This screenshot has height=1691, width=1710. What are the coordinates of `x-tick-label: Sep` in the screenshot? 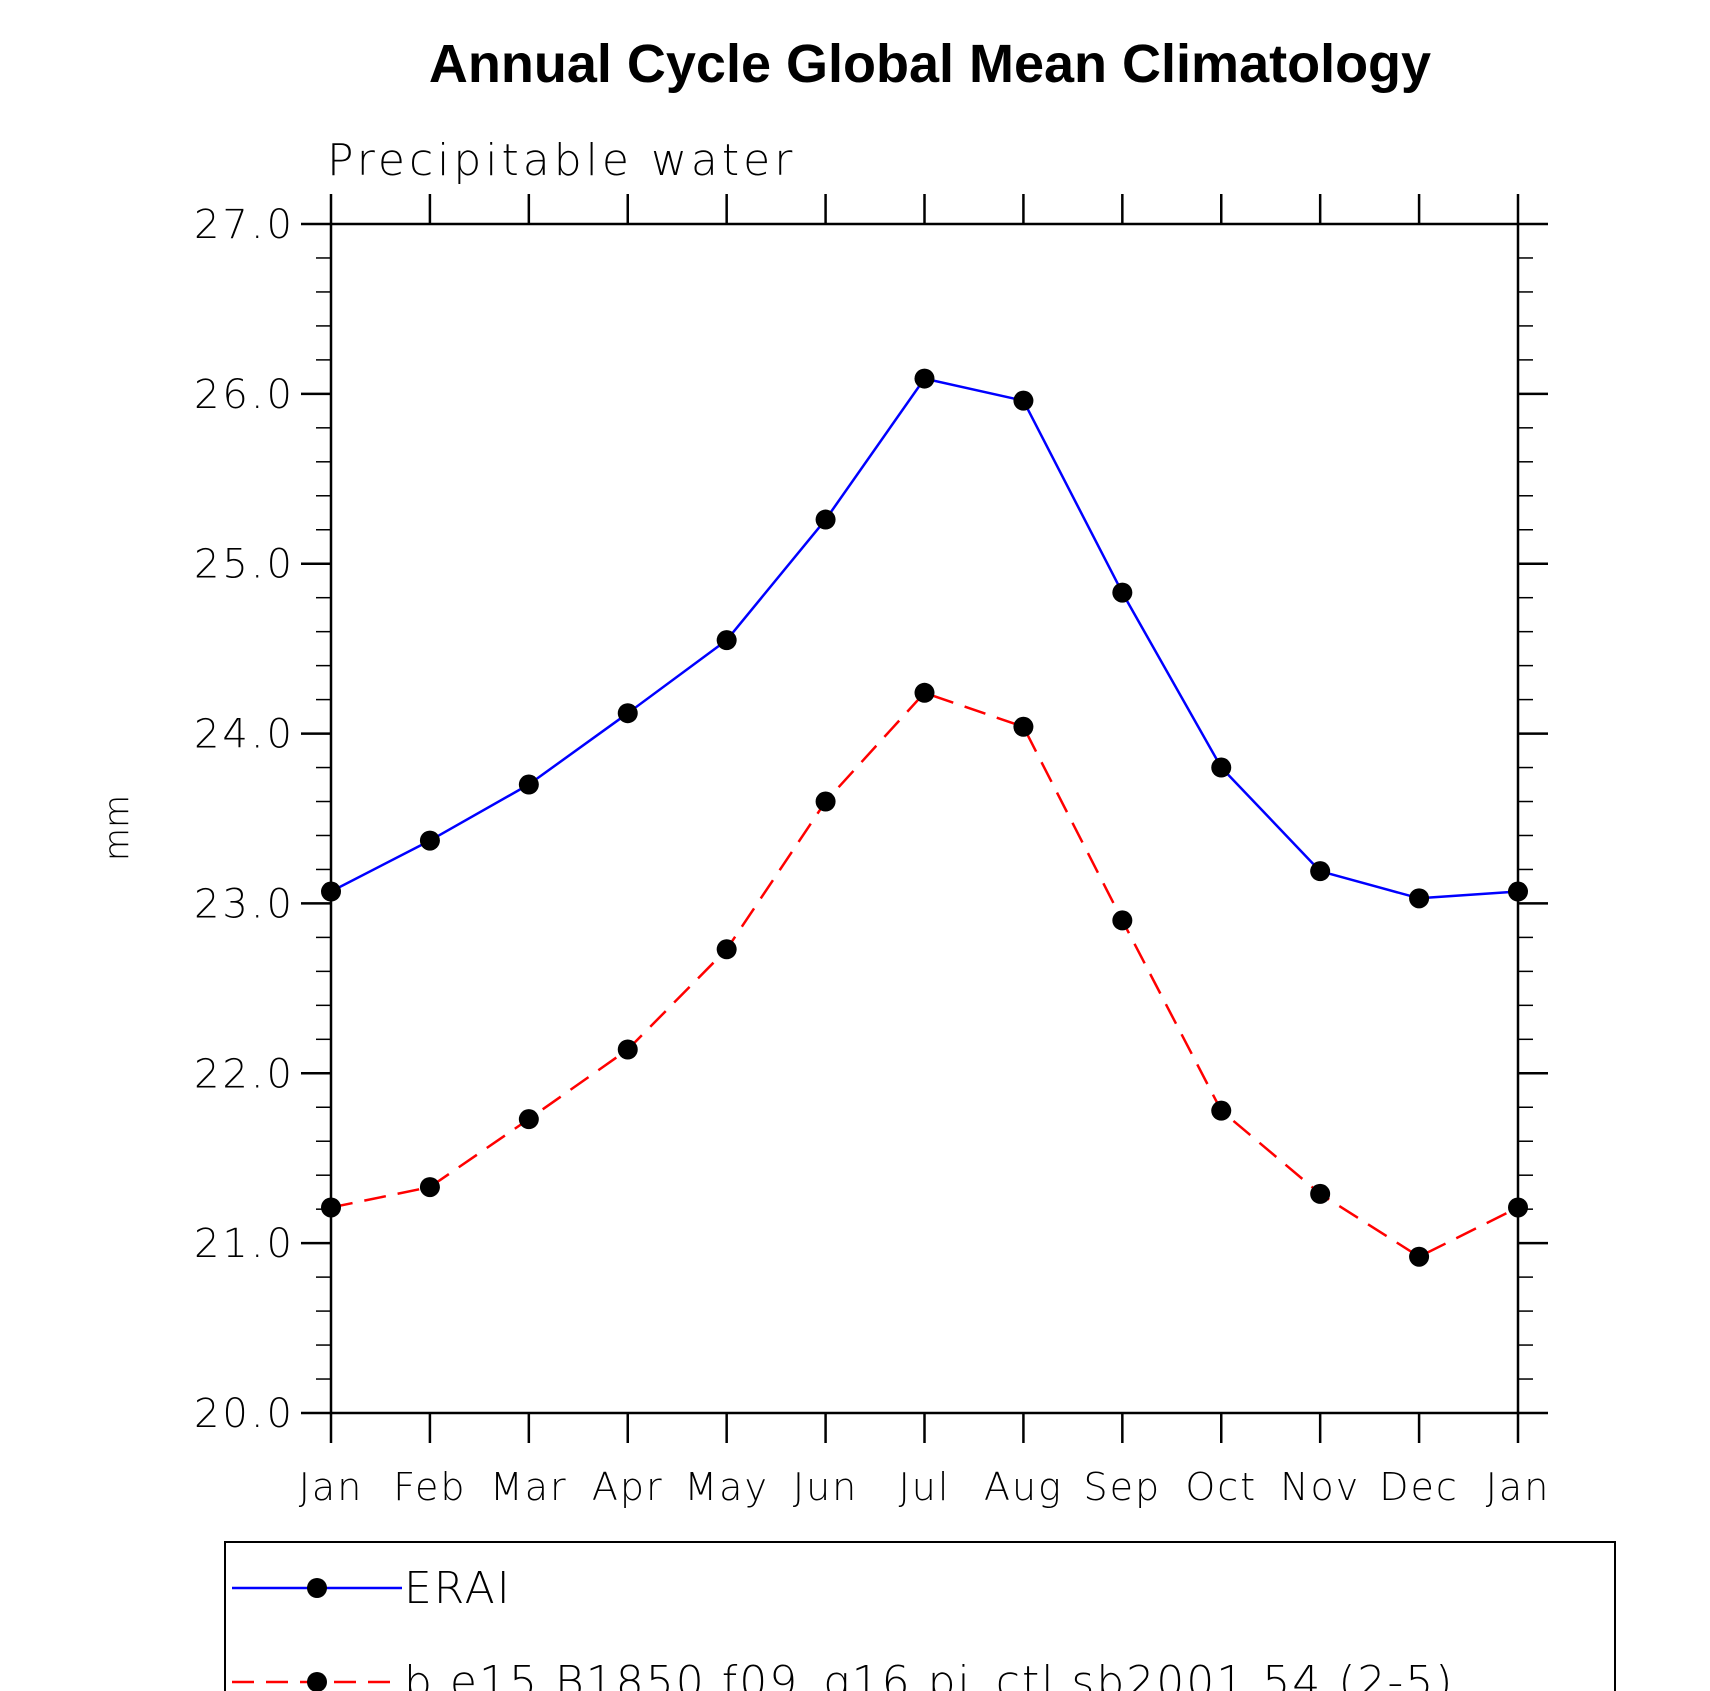 It's located at (1123, 1487).